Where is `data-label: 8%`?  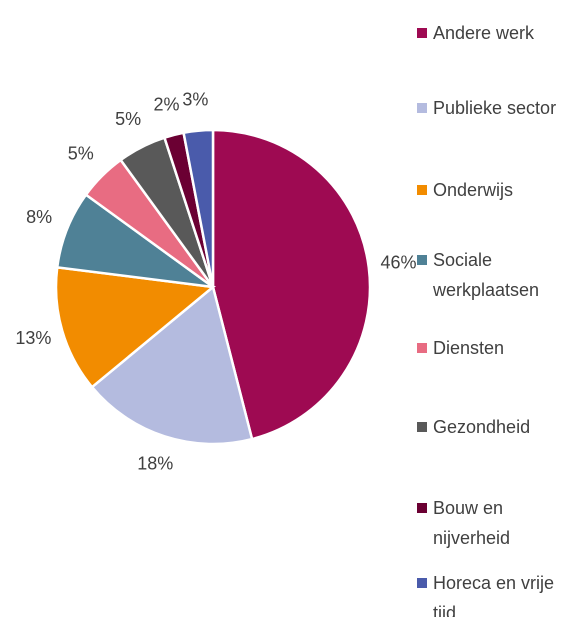 data-label: 8% is located at coordinates (39, 217).